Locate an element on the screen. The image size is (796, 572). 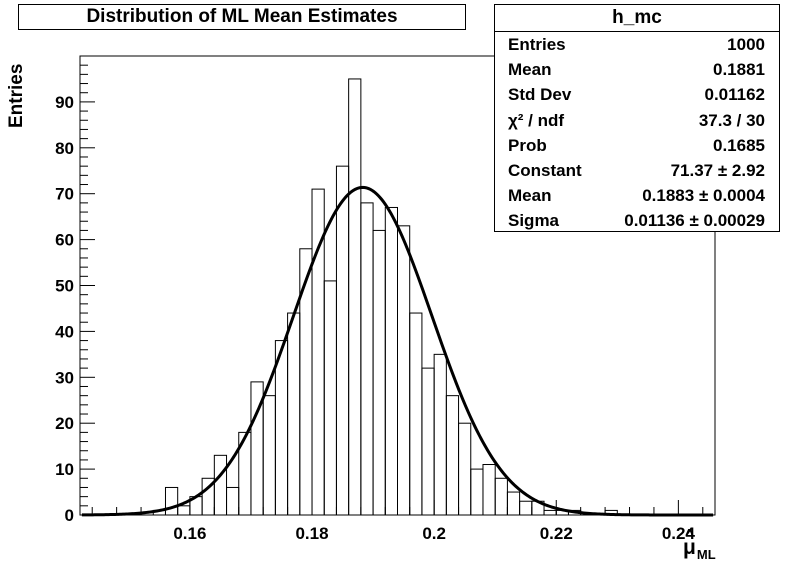
y-tick-label: 70 is located at coordinates (64, 194).